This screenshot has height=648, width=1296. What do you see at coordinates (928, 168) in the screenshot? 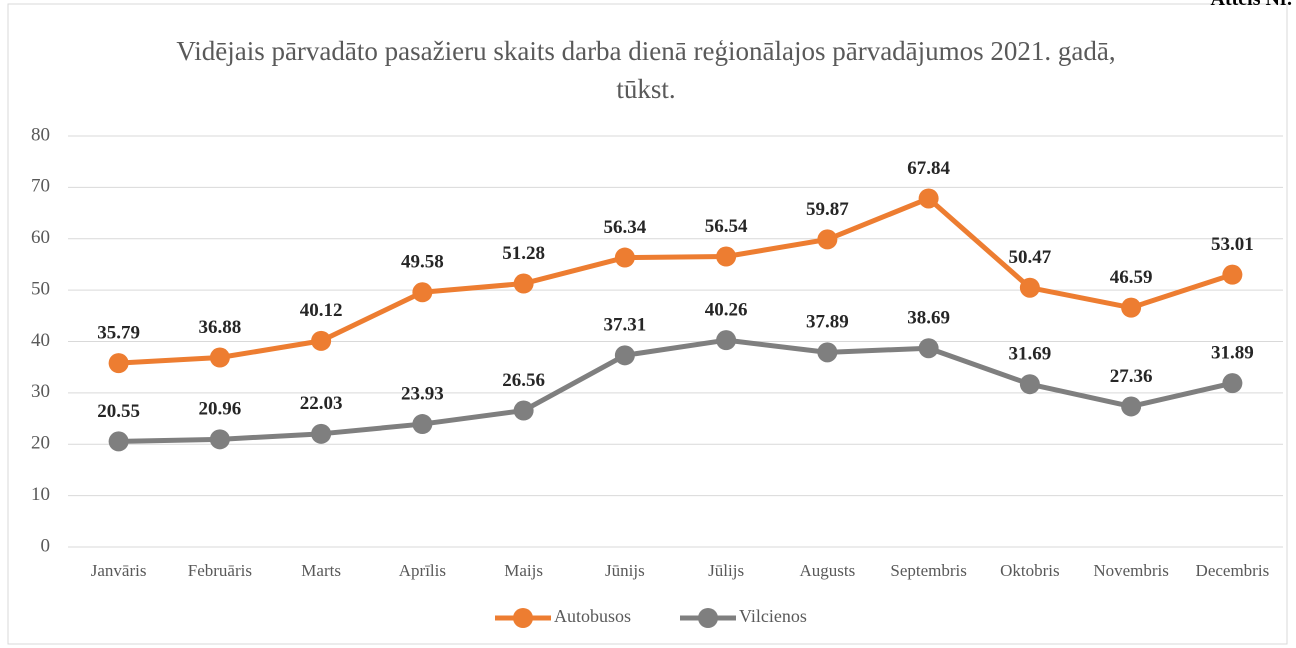
I see `data-label: 67.84` at bounding box center [928, 168].